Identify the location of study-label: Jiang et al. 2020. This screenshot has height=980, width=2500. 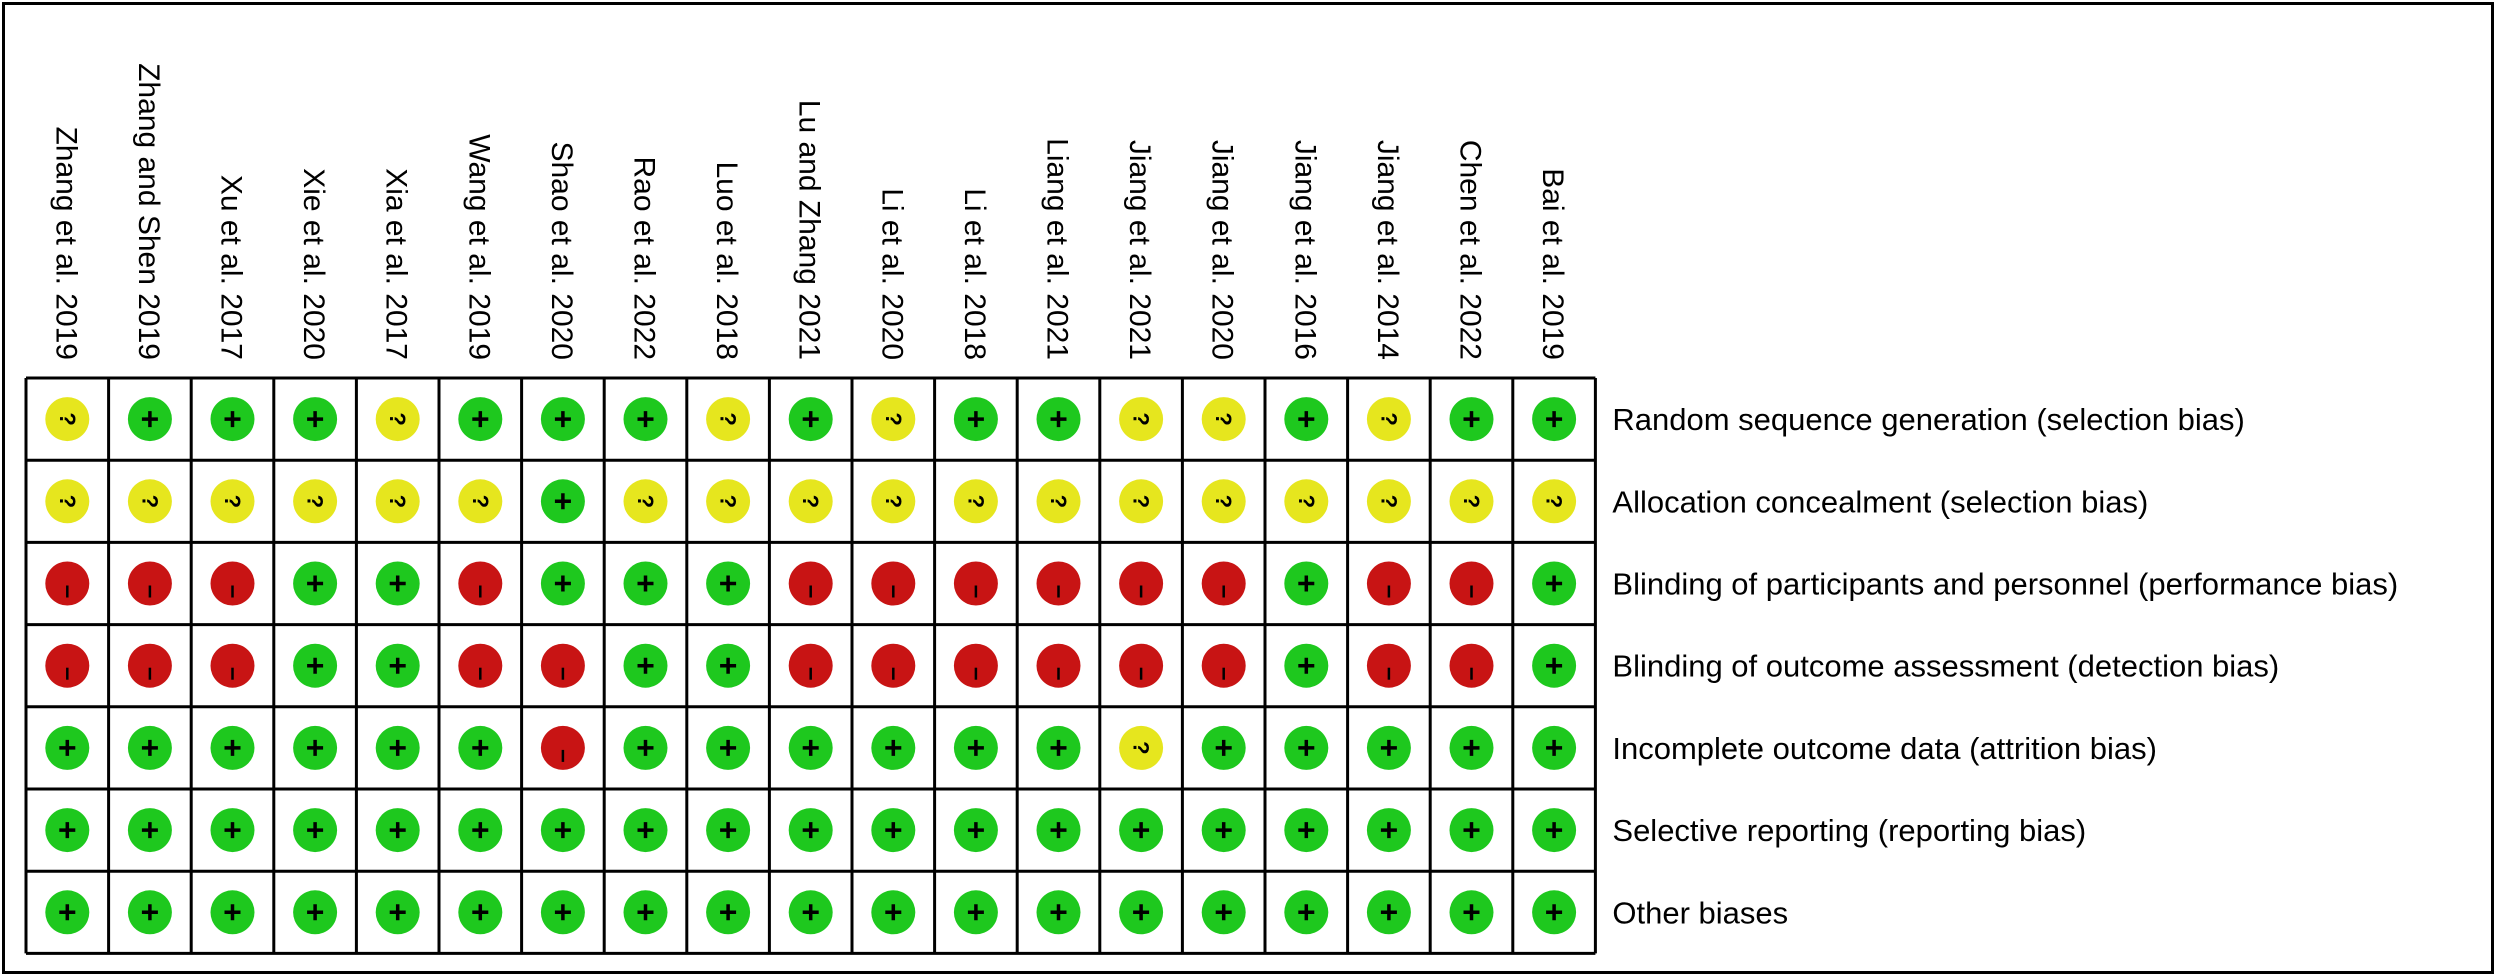
(1222, 250).